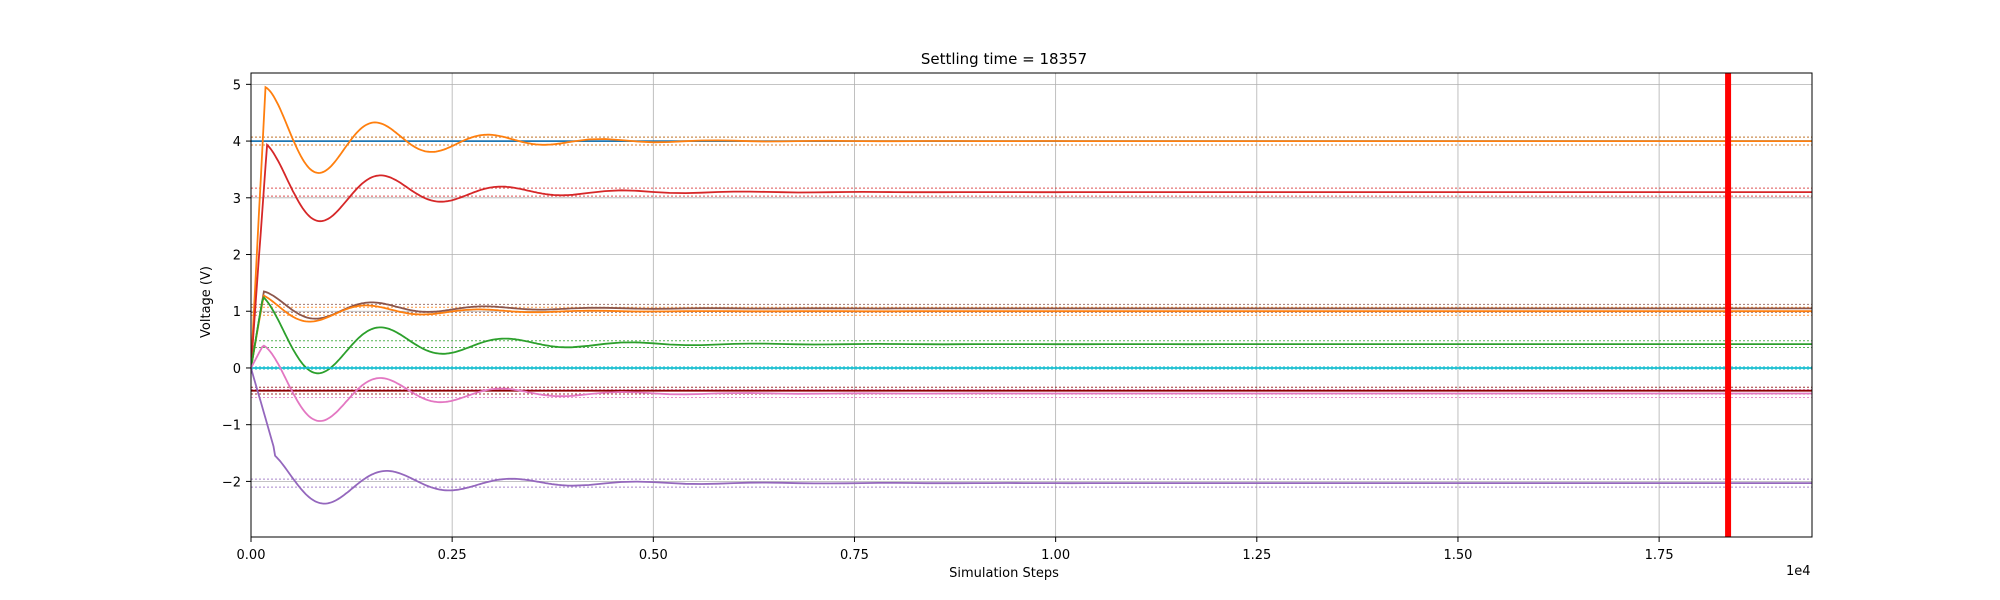 This screenshot has width=2000, height=600. Describe the element at coordinates (237, 312) in the screenshot. I see `y-tick-label: 1` at that location.